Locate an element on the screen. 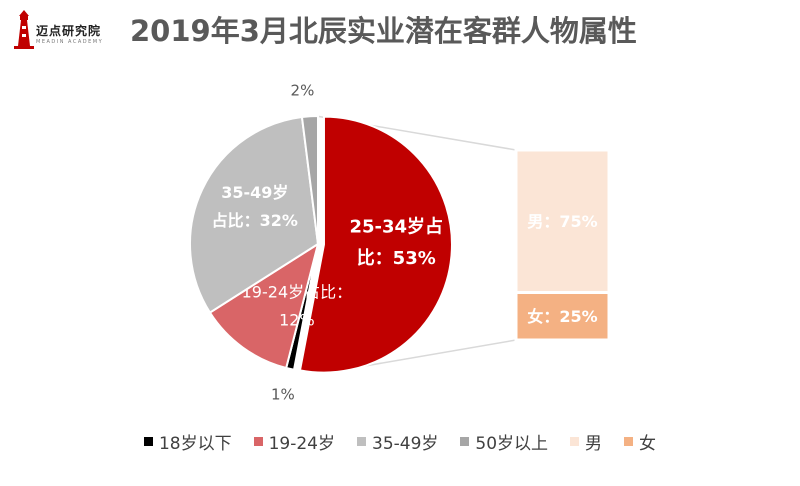 The image size is (800, 486). legend-swatch-male is located at coordinates (575, 441).